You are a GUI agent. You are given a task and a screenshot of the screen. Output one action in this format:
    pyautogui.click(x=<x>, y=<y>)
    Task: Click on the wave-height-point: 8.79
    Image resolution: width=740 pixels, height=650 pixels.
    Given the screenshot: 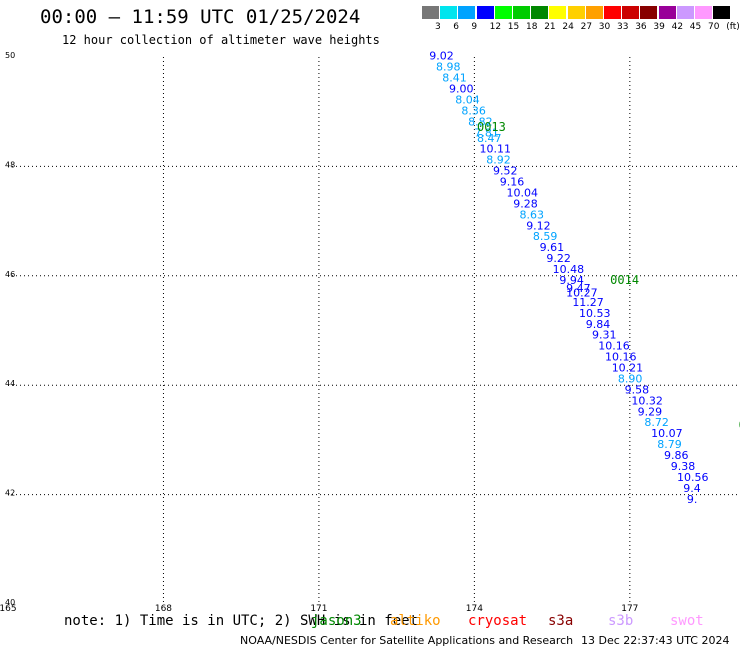 What is the action you would take?
    pyautogui.click(x=669, y=444)
    